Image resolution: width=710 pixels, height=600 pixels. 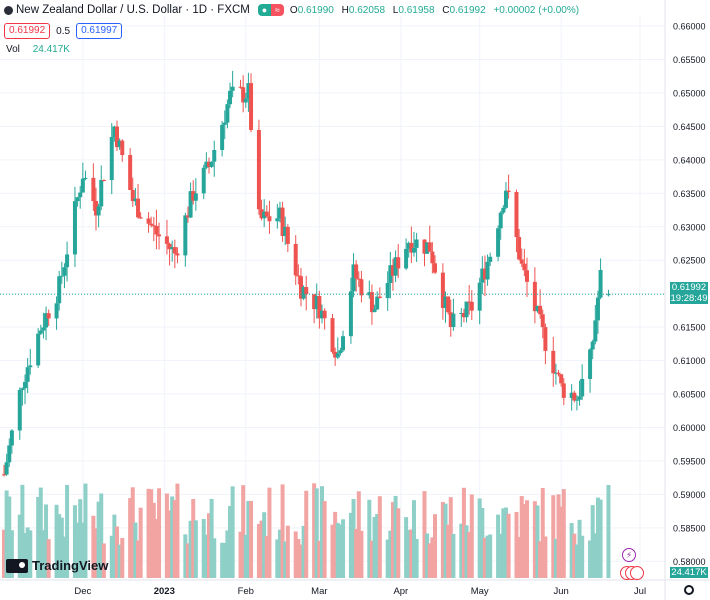 I want to click on economic-events-icon, so click(x=632, y=573).